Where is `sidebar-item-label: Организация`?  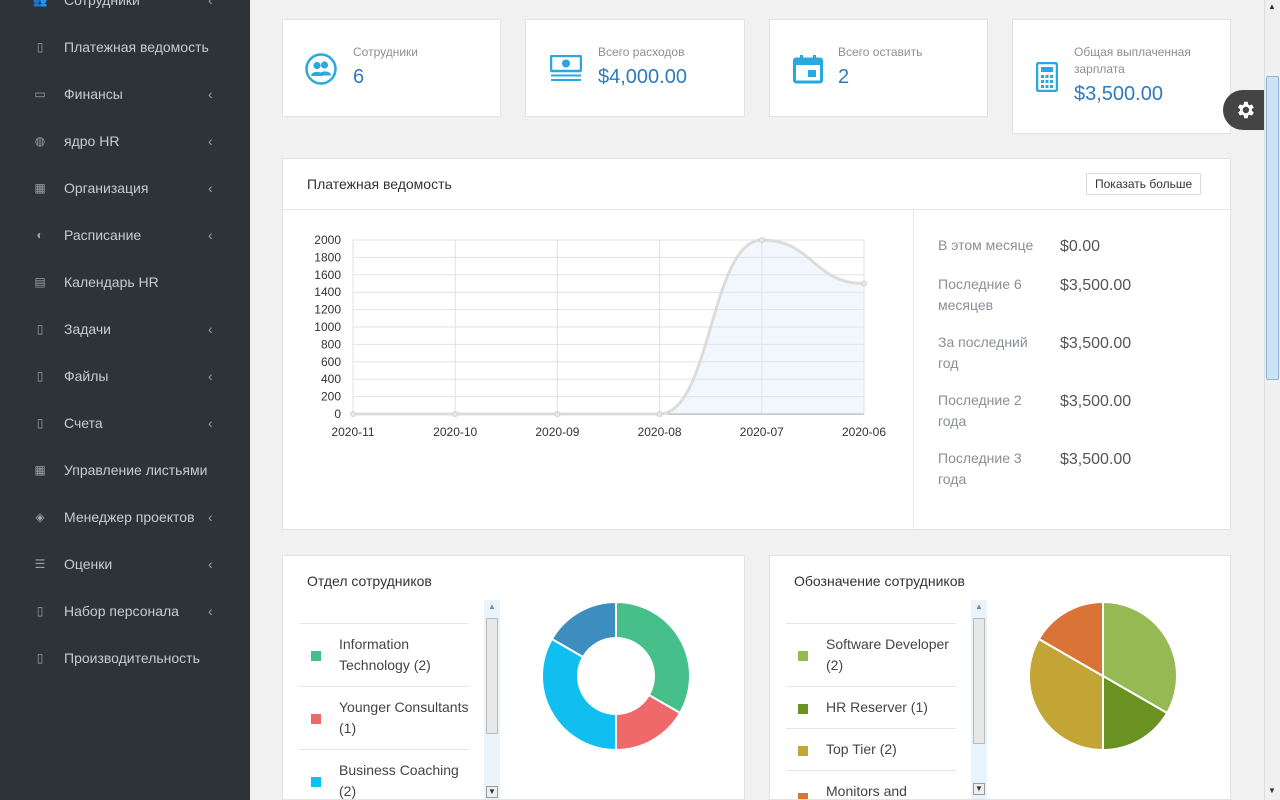 sidebar-item-label: Организация is located at coordinates (106, 187).